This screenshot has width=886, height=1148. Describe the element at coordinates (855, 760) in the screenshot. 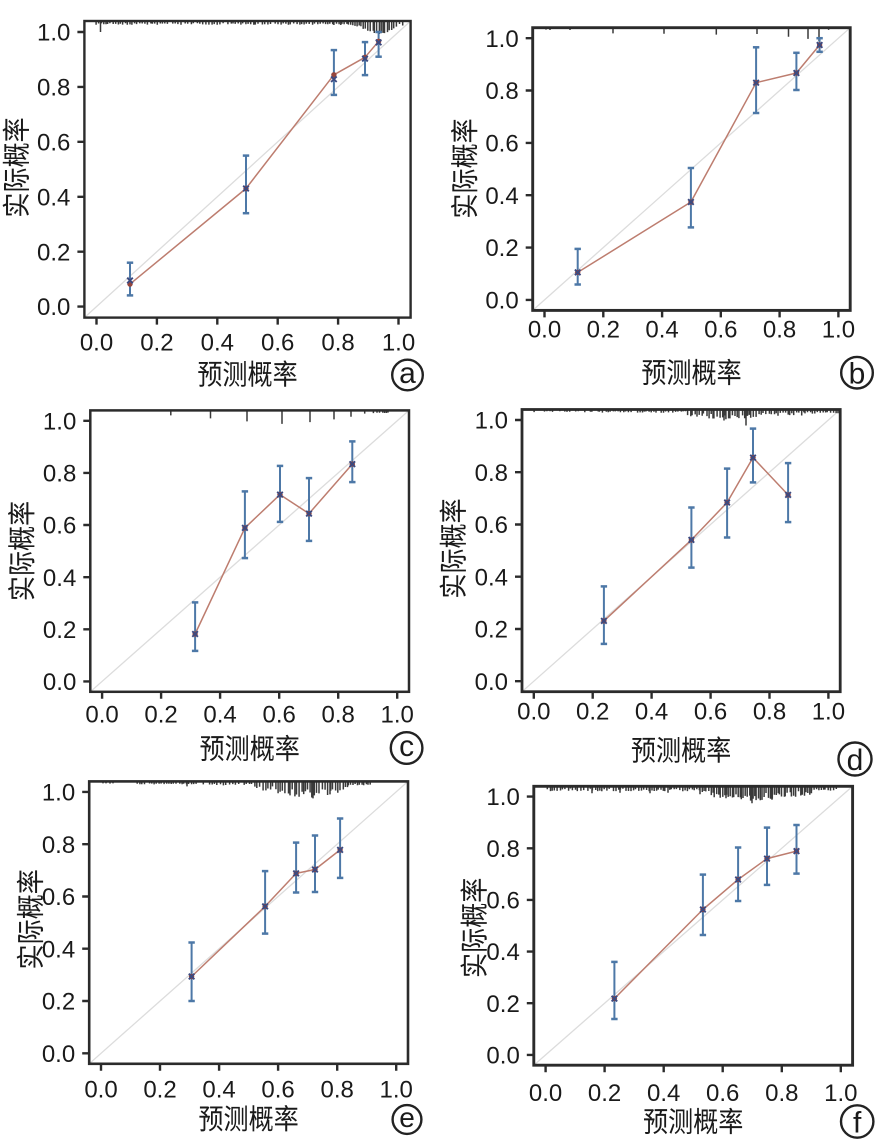

I see `svg-text: d` at that location.